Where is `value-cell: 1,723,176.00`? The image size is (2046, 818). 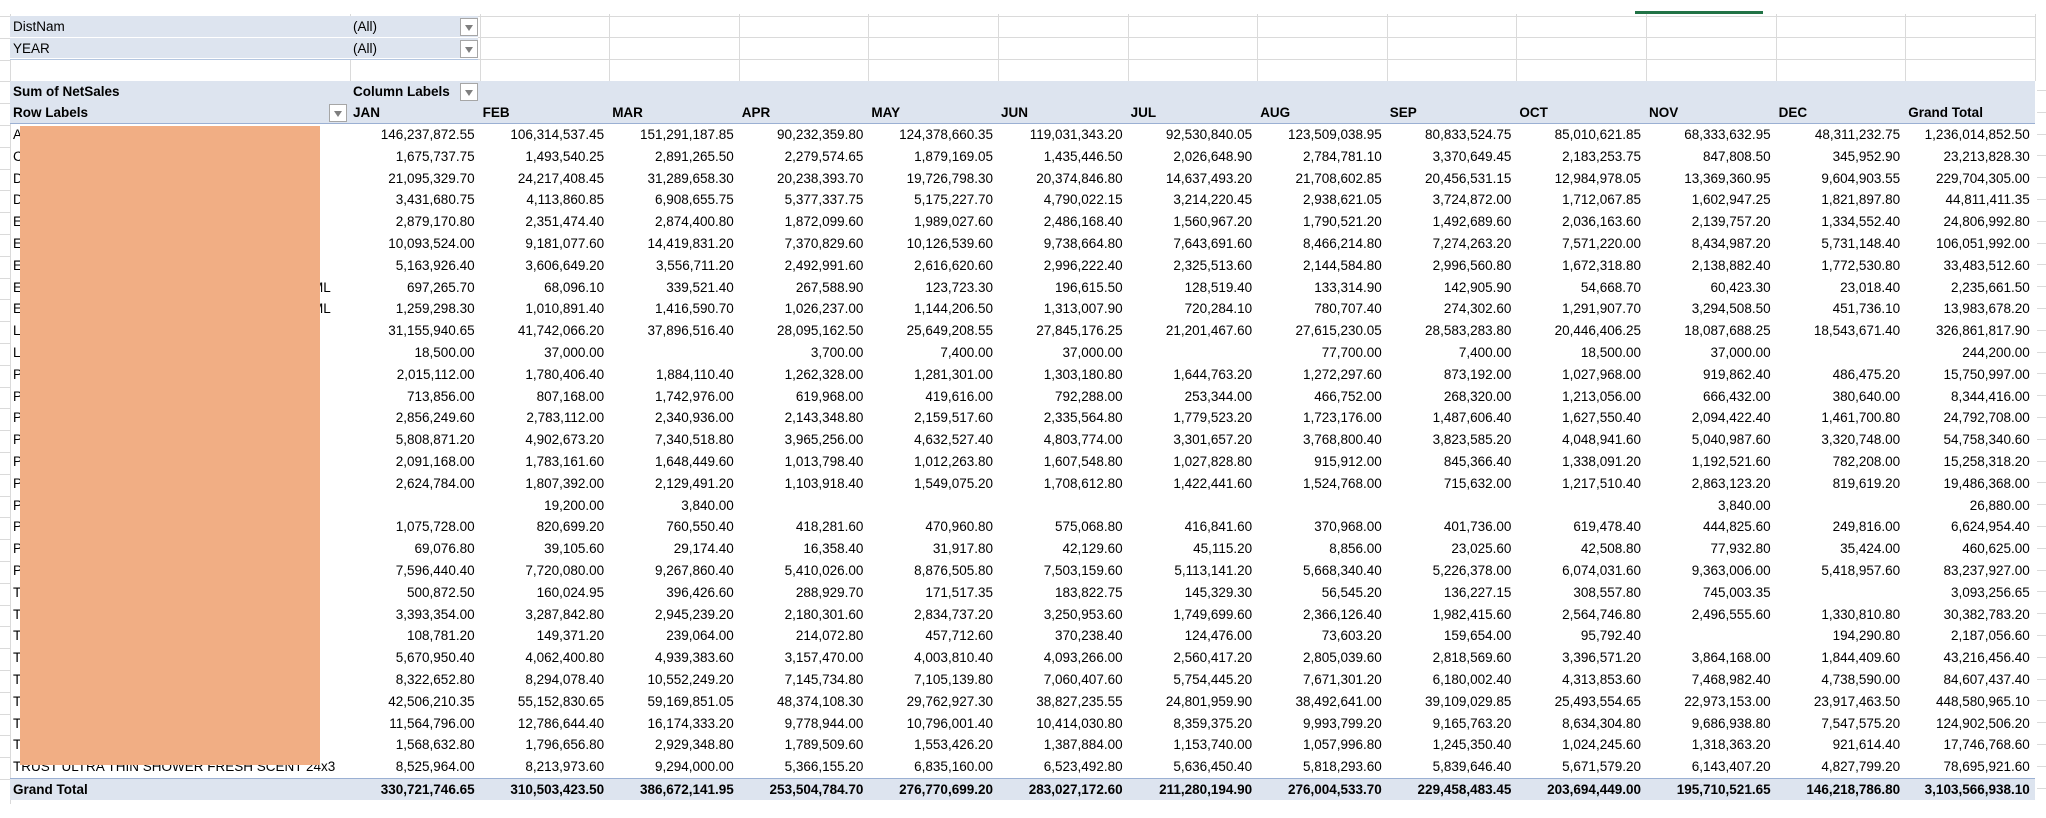 value-cell: 1,723,176.00 is located at coordinates (1342, 418).